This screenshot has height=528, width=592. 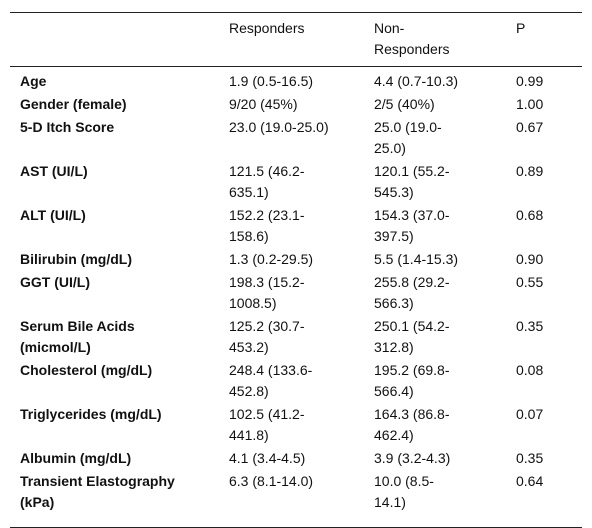 I want to click on header-cell: Non-Responders, so click(x=412, y=38).